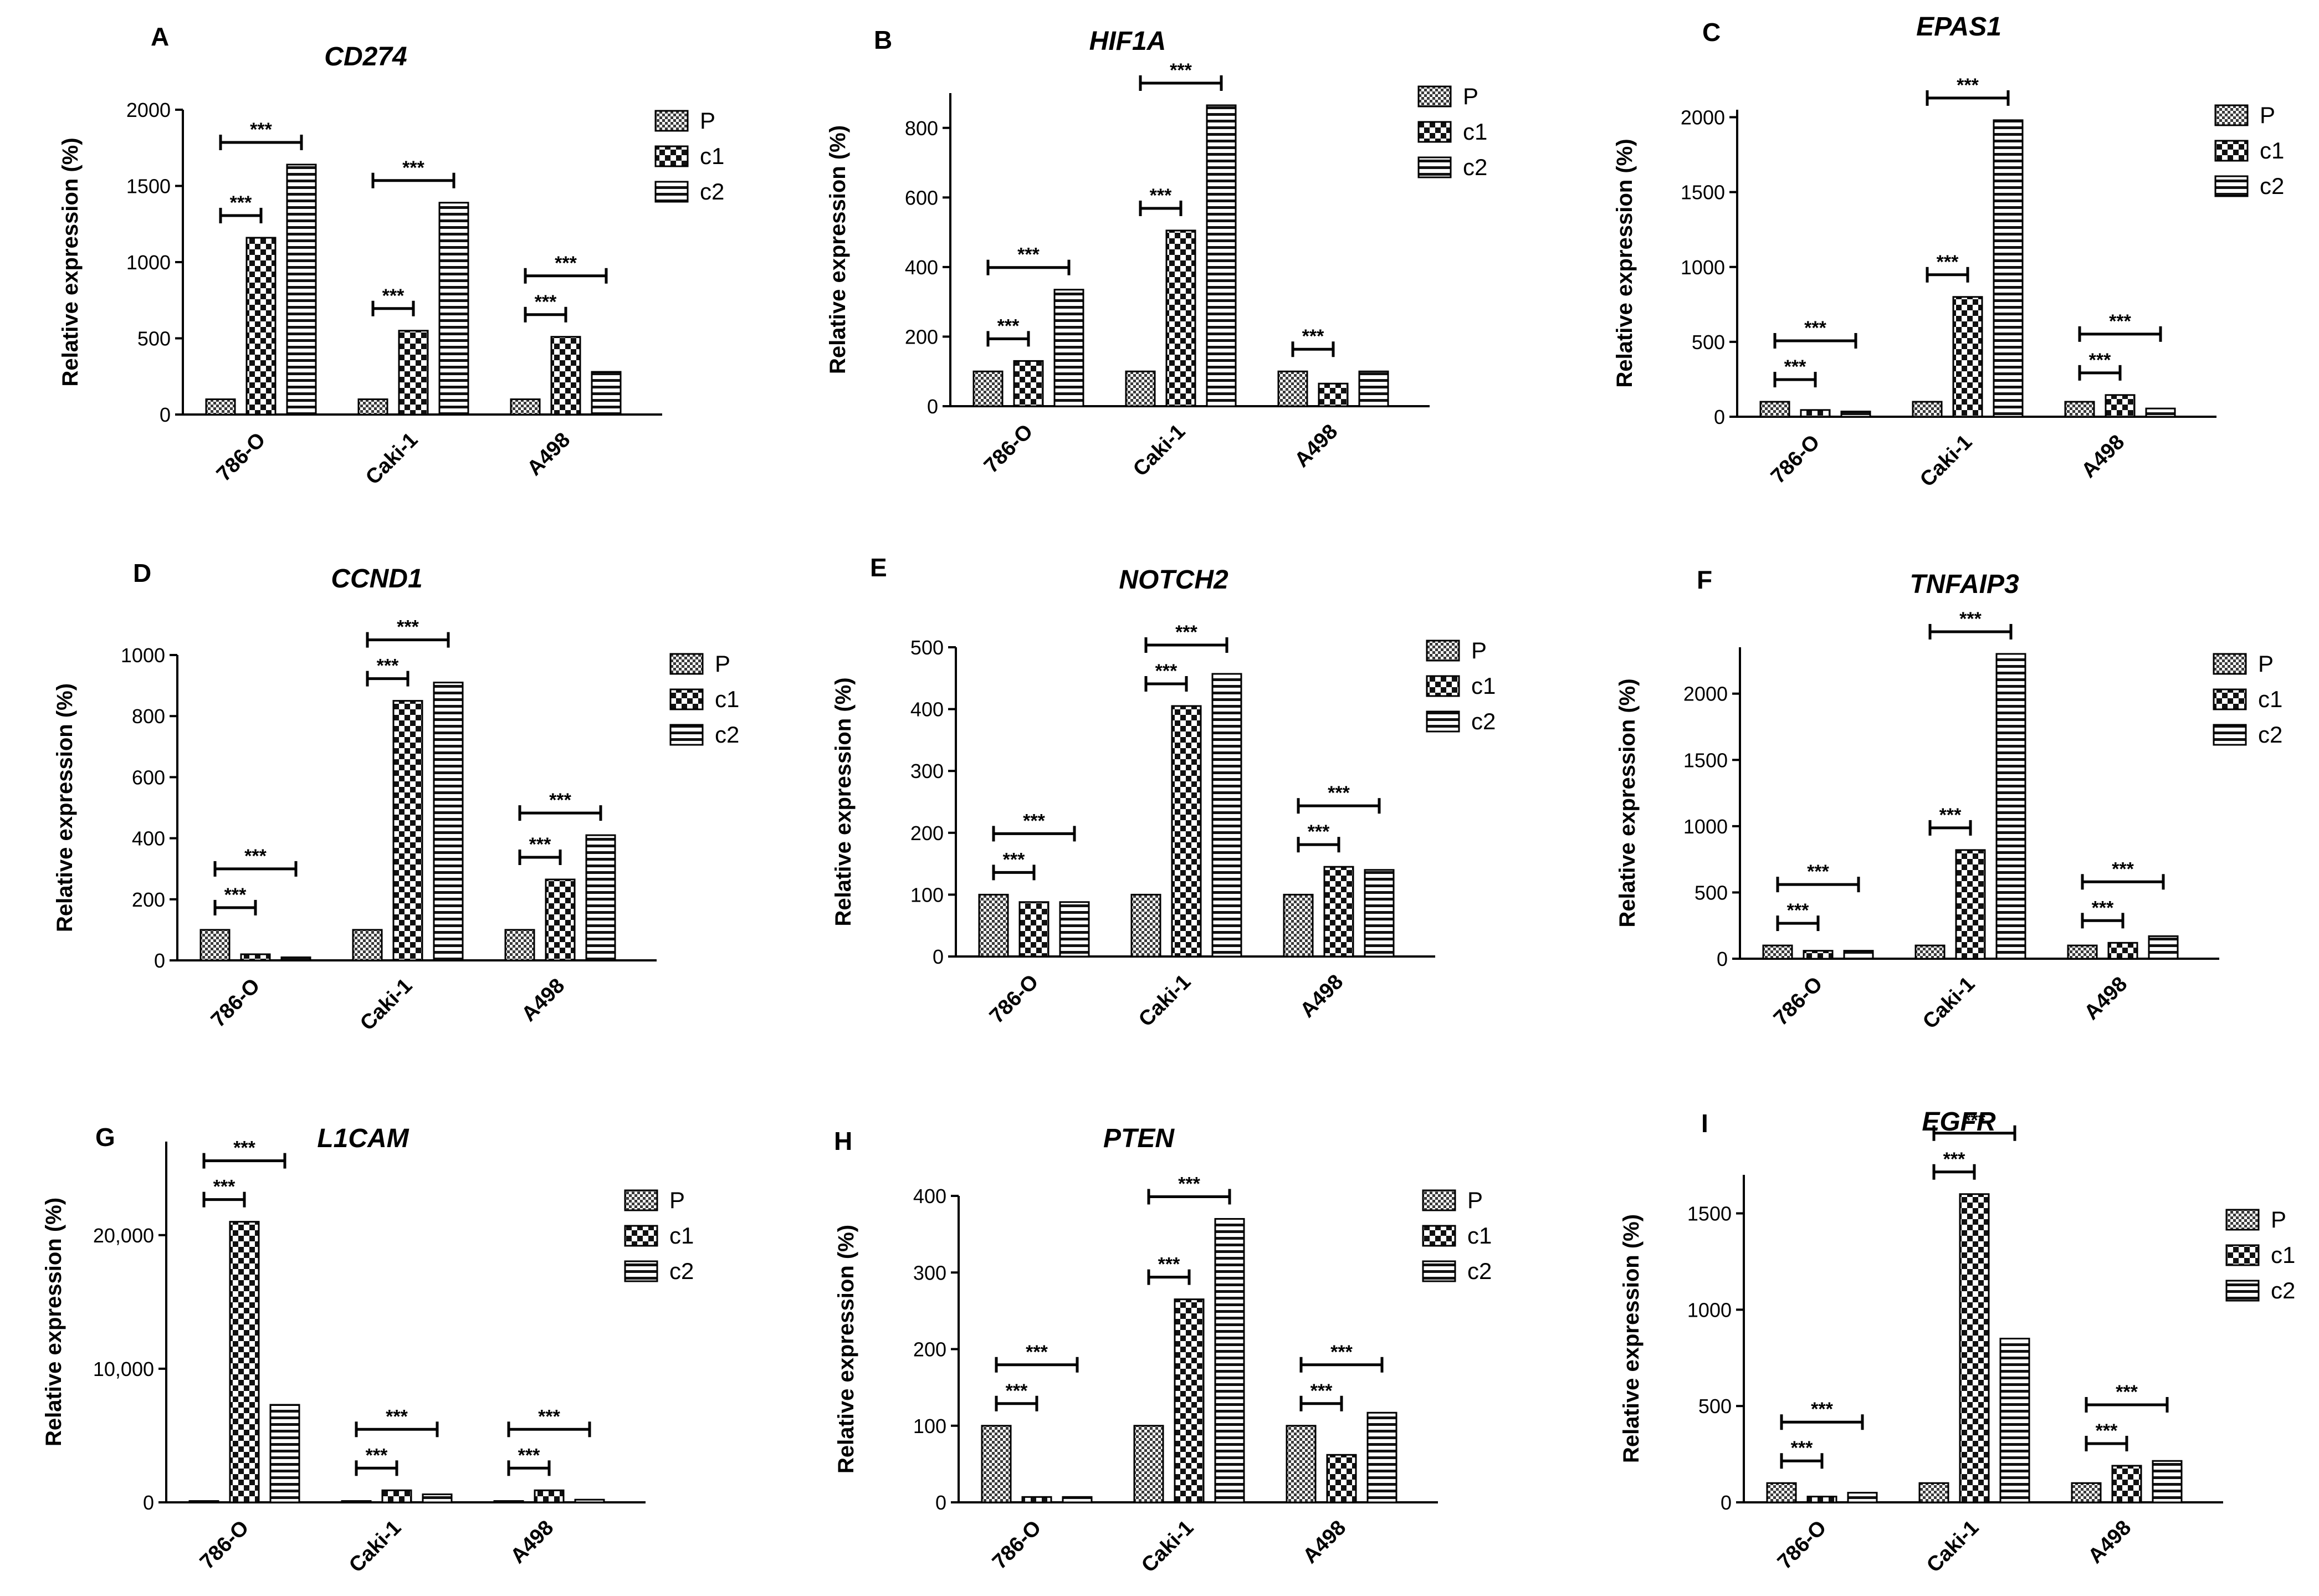 The width and height of the screenshot is (2319, 1596). Describe the element at coordinates (1965, 584) in the screenshot. I see `chart-title: TNFAIP3` at that location.